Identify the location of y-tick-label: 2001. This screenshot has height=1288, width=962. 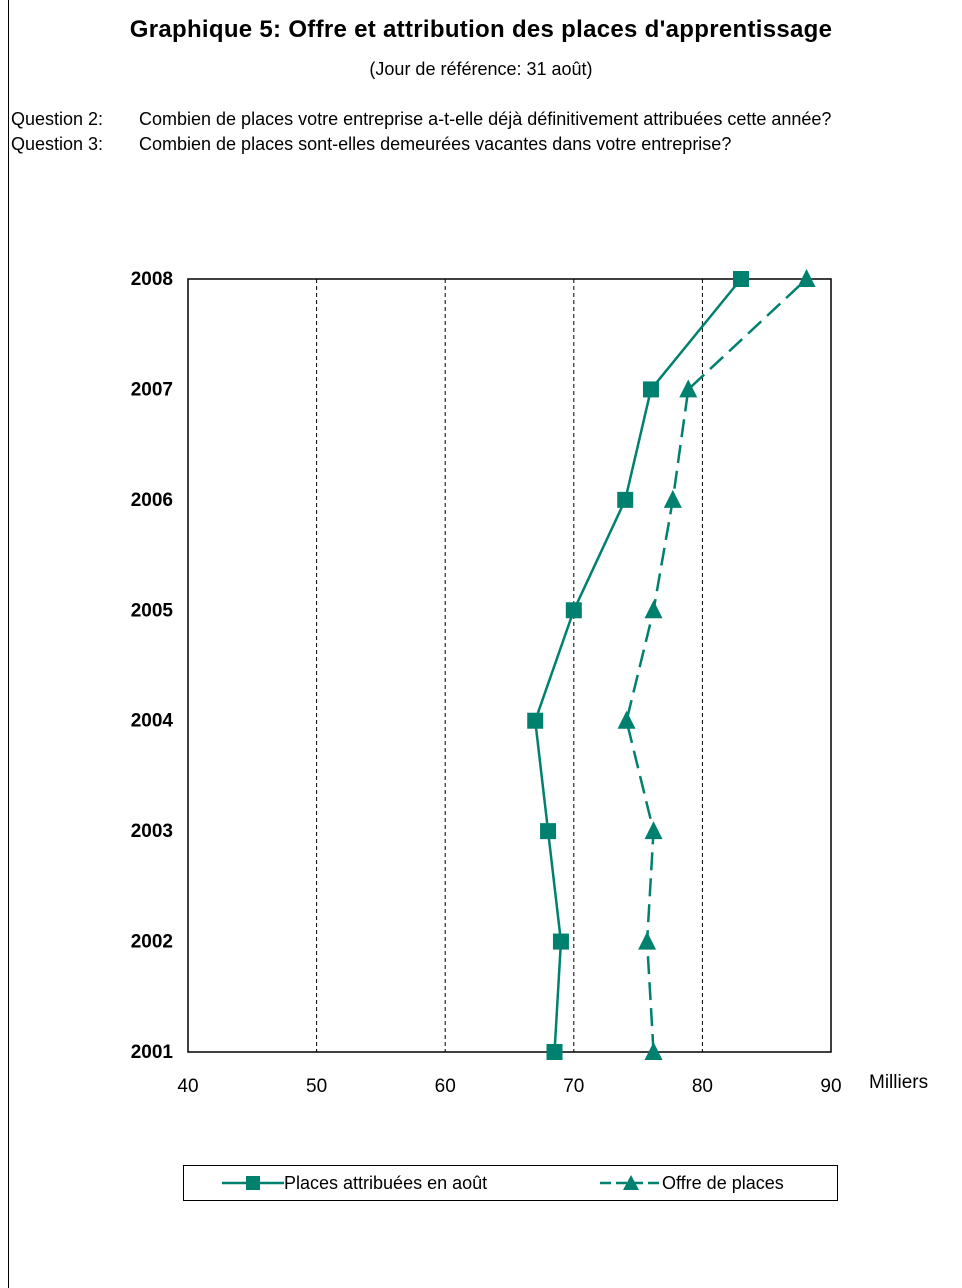
(152, 1052).